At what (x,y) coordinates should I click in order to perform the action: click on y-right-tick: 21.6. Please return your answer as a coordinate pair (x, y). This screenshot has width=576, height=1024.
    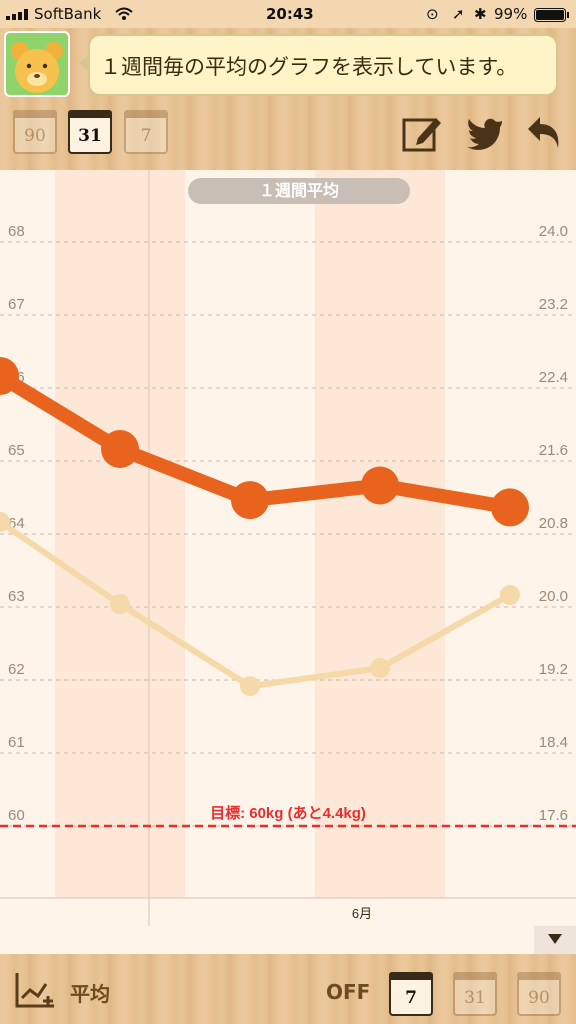
    Looking at the image, I should click on (553, 450).